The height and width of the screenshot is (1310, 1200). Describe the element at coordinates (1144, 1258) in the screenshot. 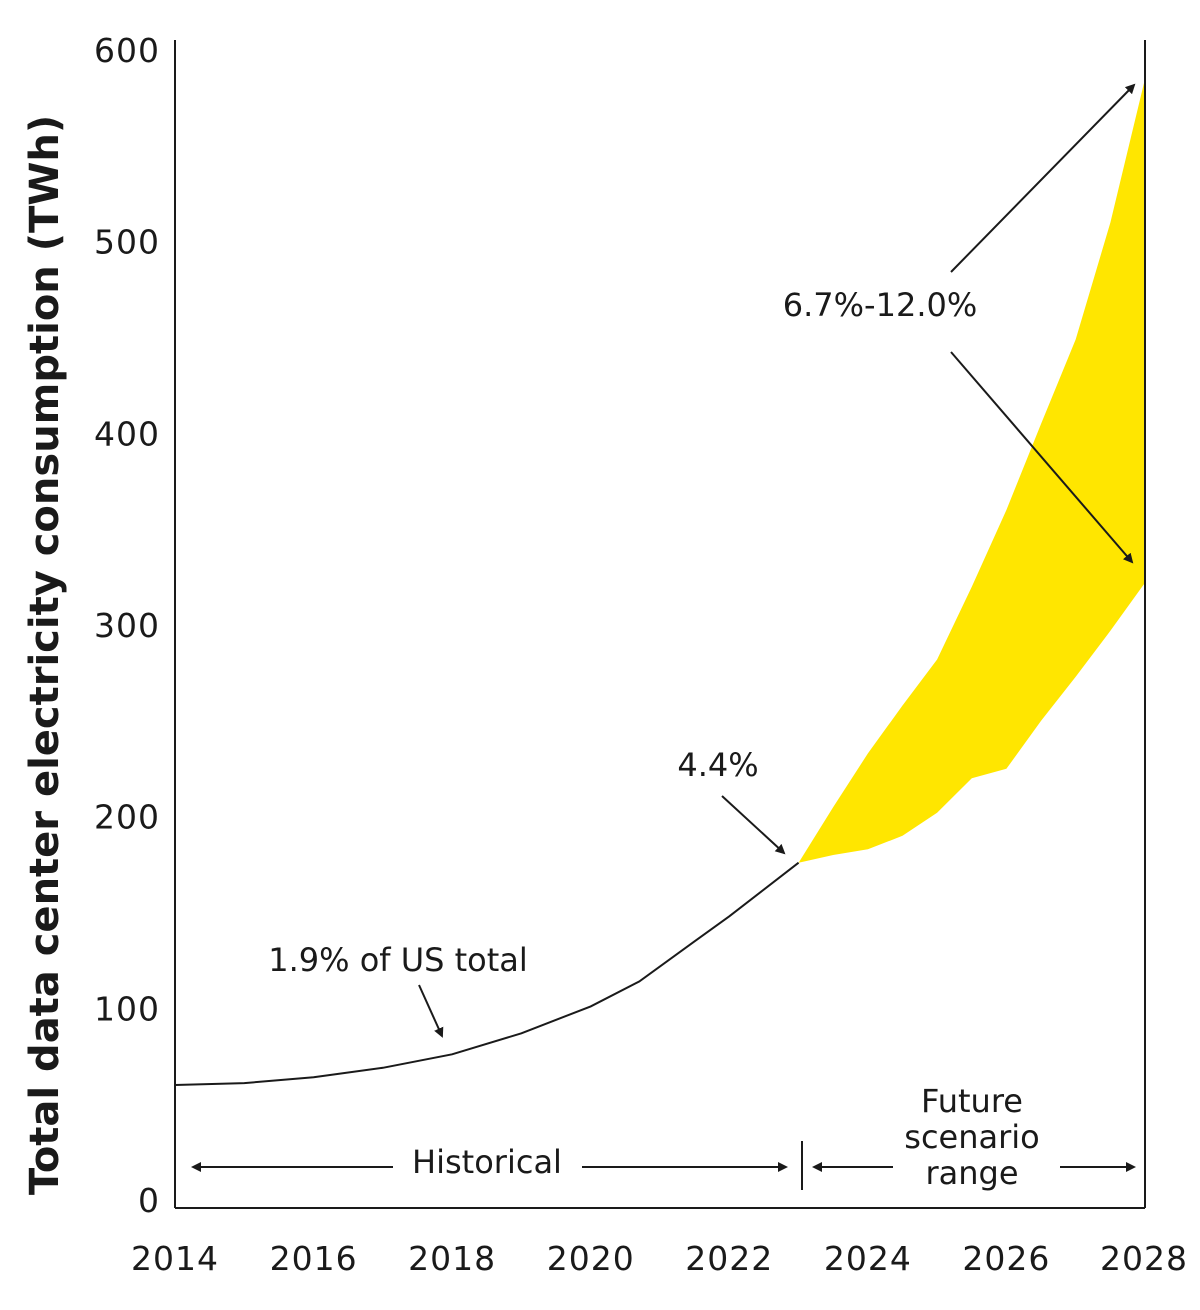

I see `x-tick-label: 2028` at that location.